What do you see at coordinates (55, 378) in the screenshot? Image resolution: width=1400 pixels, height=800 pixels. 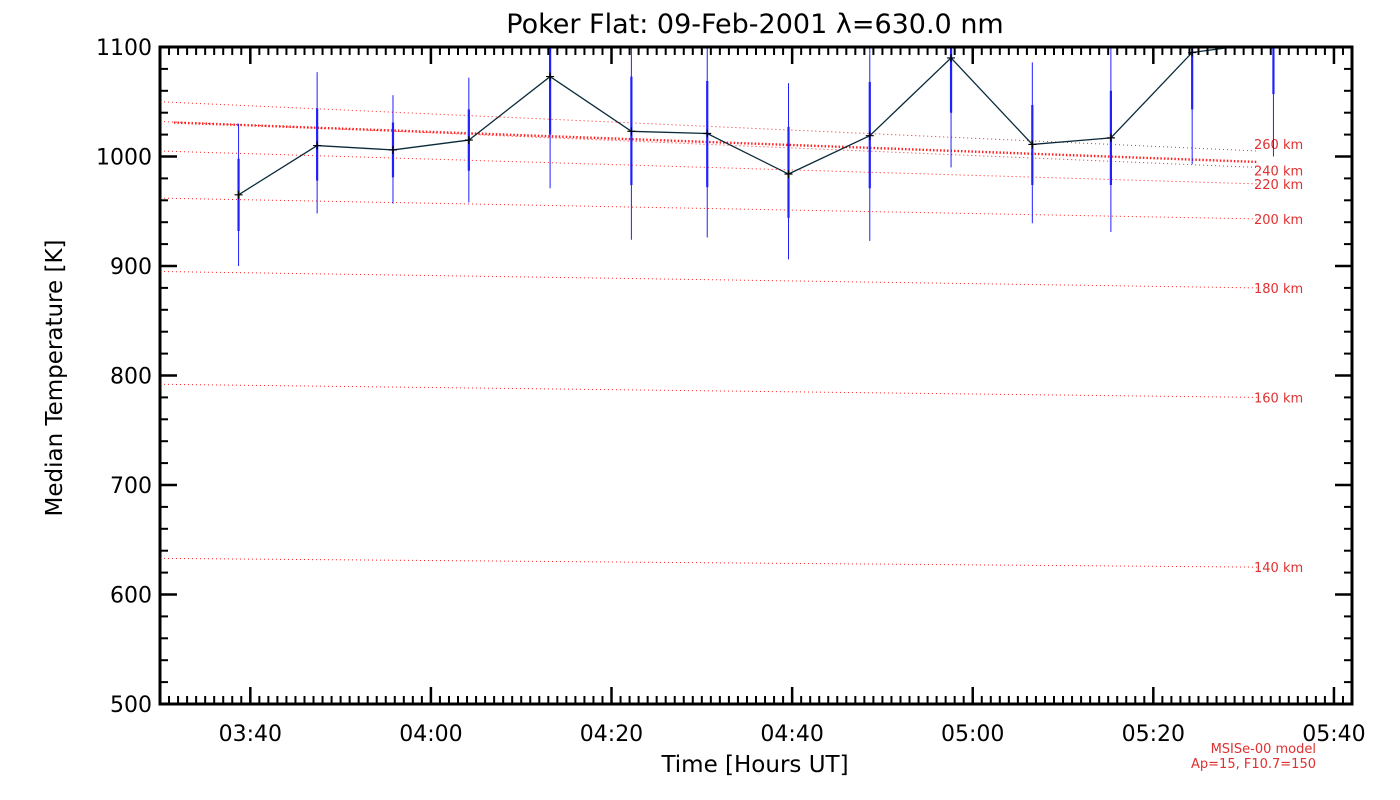 I see `y-axis-label: Median Temperature [K]` at bounding box center [55, 378].